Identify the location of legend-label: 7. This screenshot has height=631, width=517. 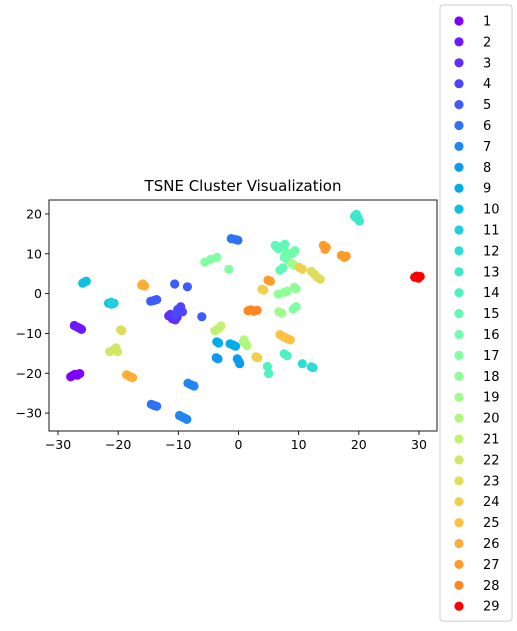
(487, 147).